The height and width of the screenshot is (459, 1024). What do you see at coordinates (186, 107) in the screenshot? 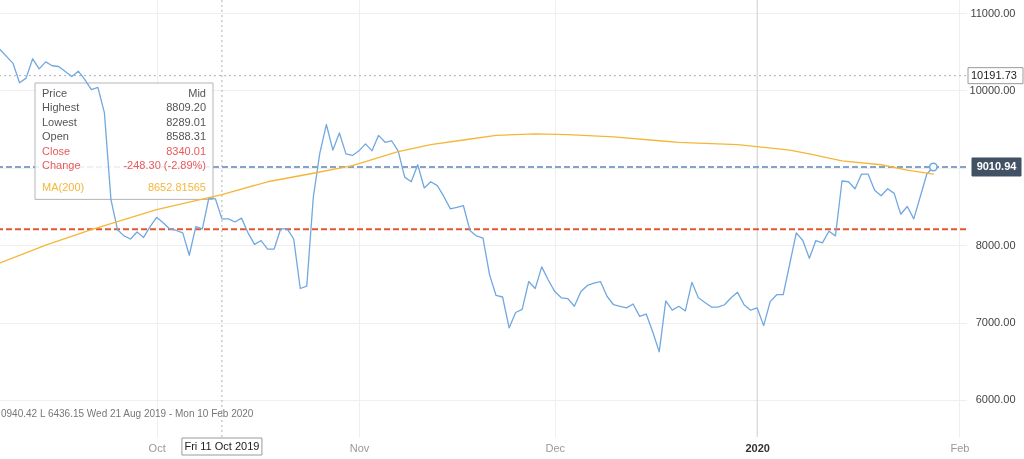
I see `annotation: 8809.20` at bounding box center [186, 107].